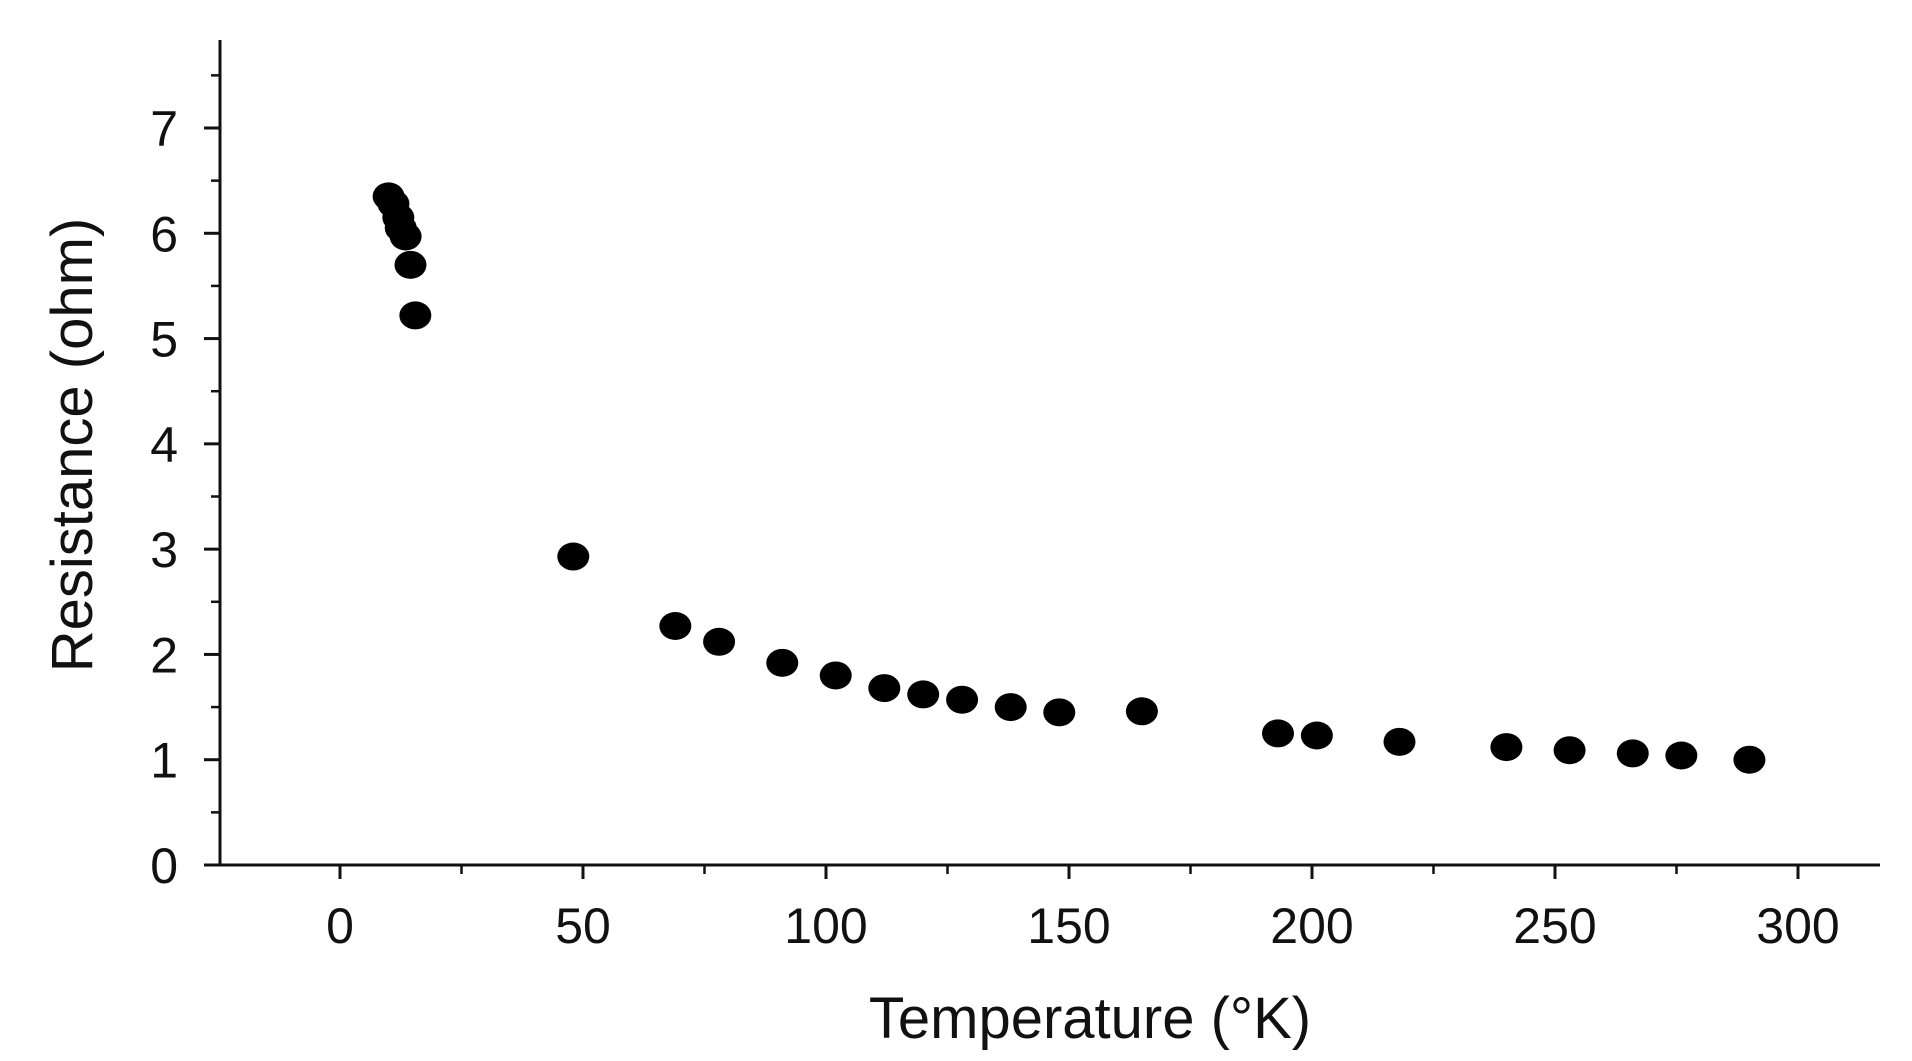  Describe the element at coordinates (164, 655) in the screenshot. I see `y-tick-label: 2` at that location.